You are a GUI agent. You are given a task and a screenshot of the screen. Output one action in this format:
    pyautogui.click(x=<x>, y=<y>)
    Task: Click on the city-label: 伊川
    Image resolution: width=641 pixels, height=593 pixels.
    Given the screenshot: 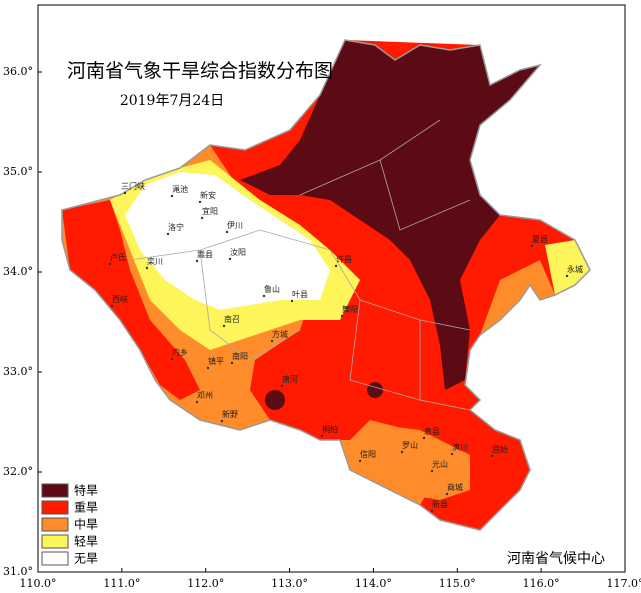 What is the action you would take?
    pyautogui.click(x=235, y=225)
    